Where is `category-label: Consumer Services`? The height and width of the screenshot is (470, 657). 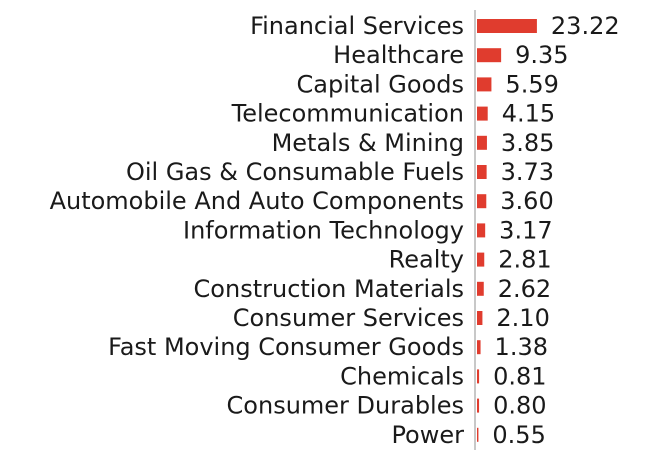
category-label: Consumer Services is located at coordinates (348, 318).